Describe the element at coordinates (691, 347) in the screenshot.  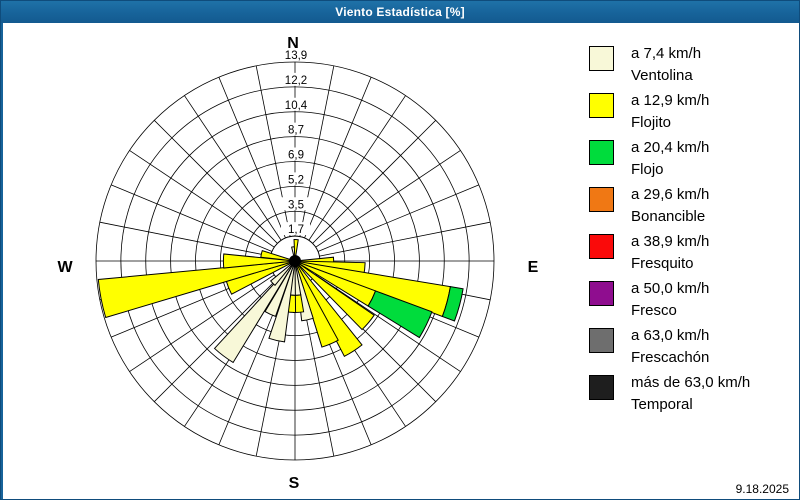
I see `legend-item-frescachon: a 63,0 km/h Frescachón` at that location.